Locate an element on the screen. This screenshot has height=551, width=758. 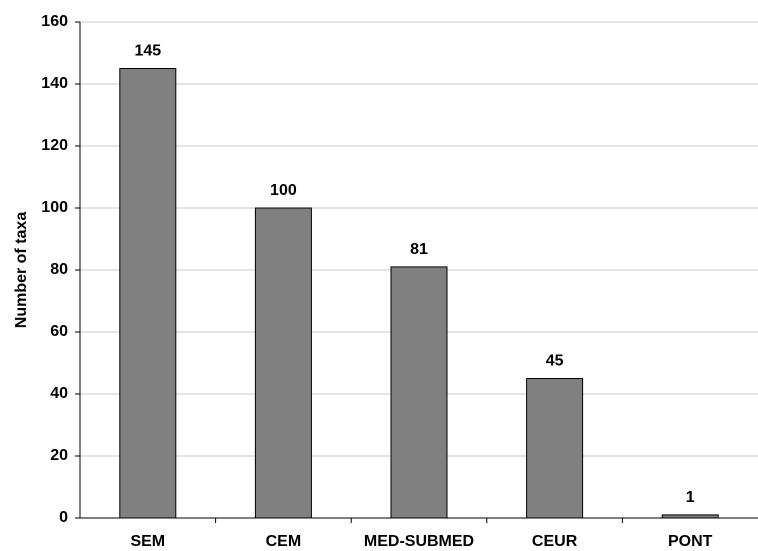
y-tick-label: 0 is located at coordinates (63, 517).